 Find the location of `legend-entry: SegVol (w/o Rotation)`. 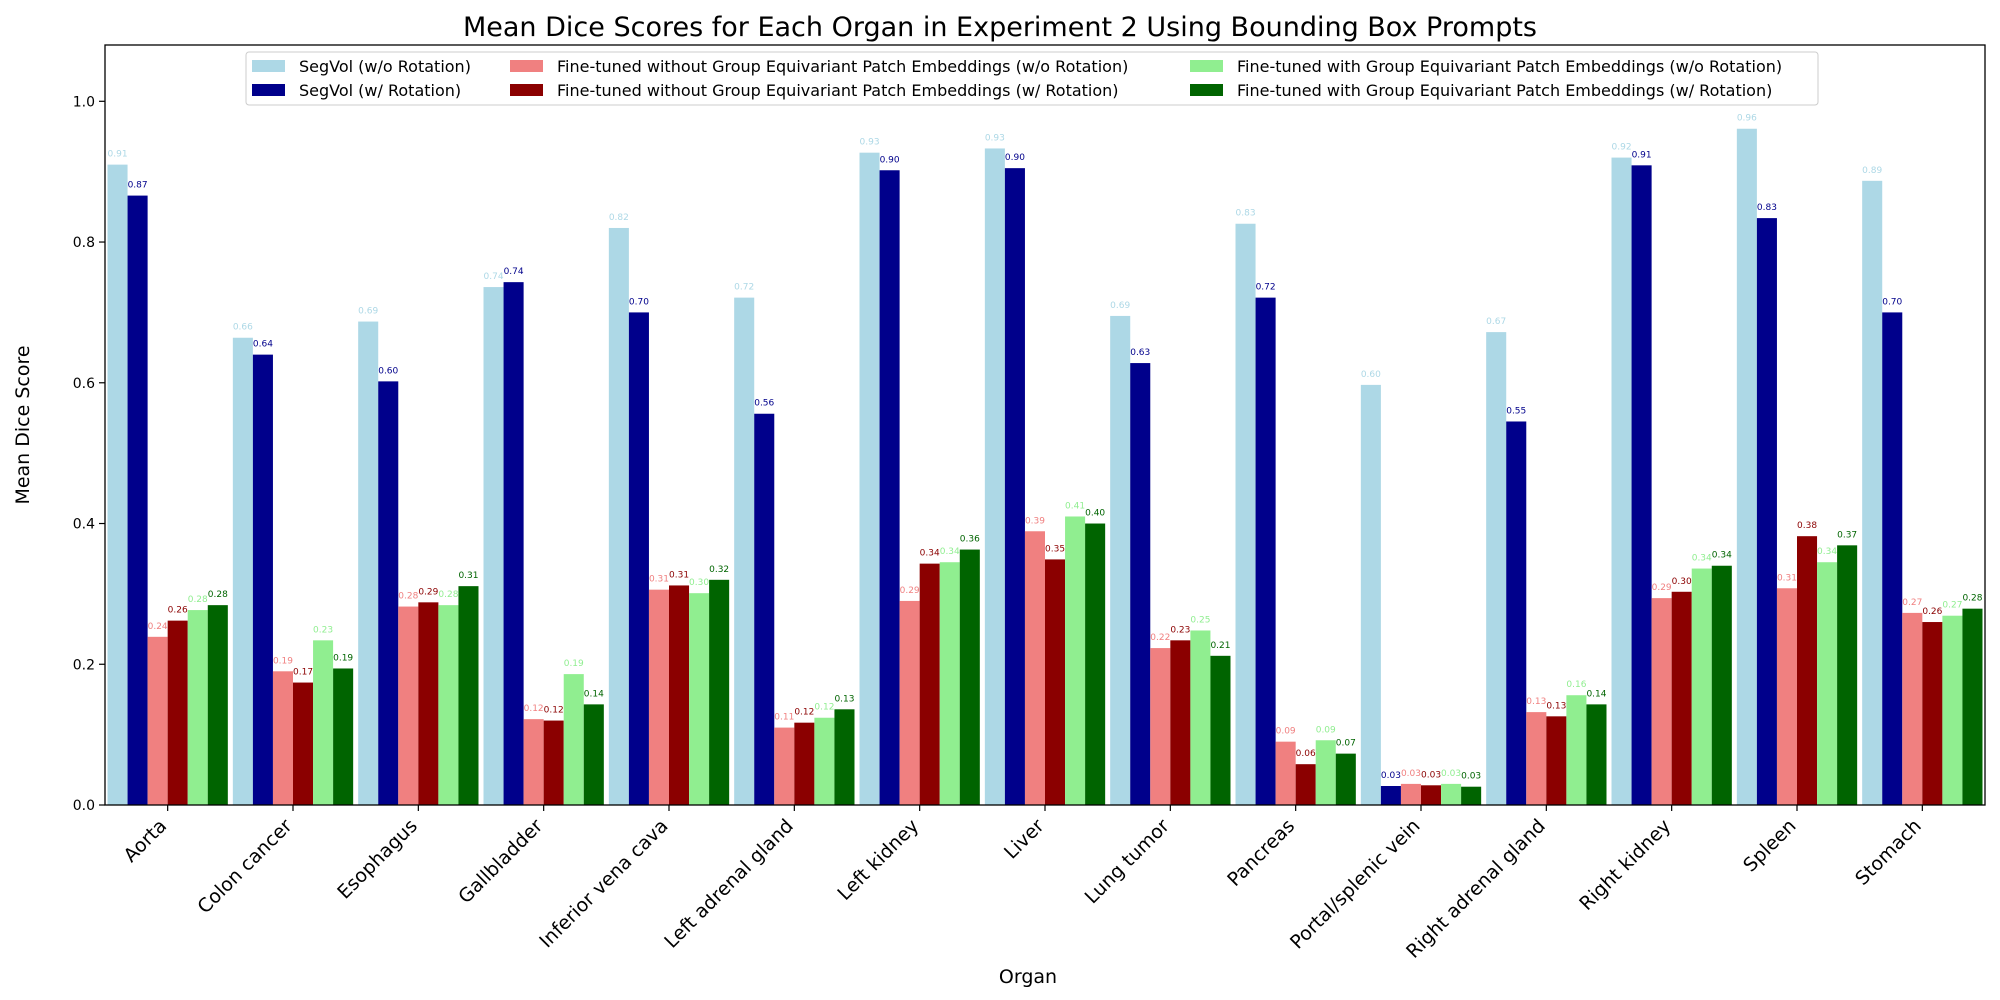

legend-entry: SegVol (w/o Rotation) is located at coordinates (385, 66).